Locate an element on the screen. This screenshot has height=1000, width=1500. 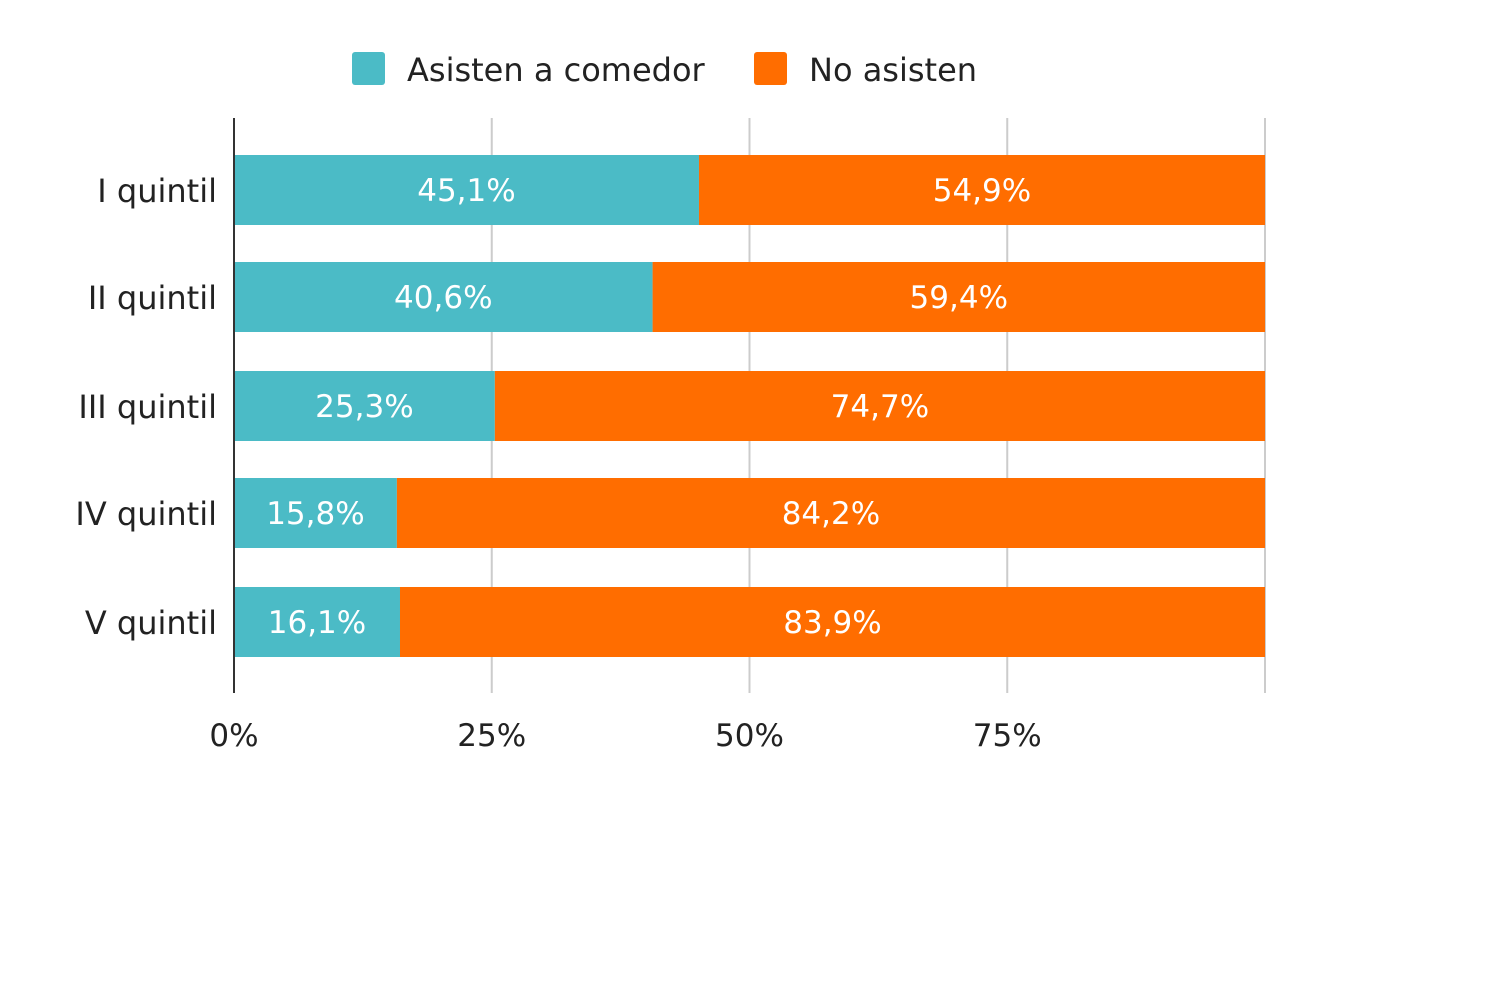
x-tick-label: 0% is located at coordinates (233, 736).